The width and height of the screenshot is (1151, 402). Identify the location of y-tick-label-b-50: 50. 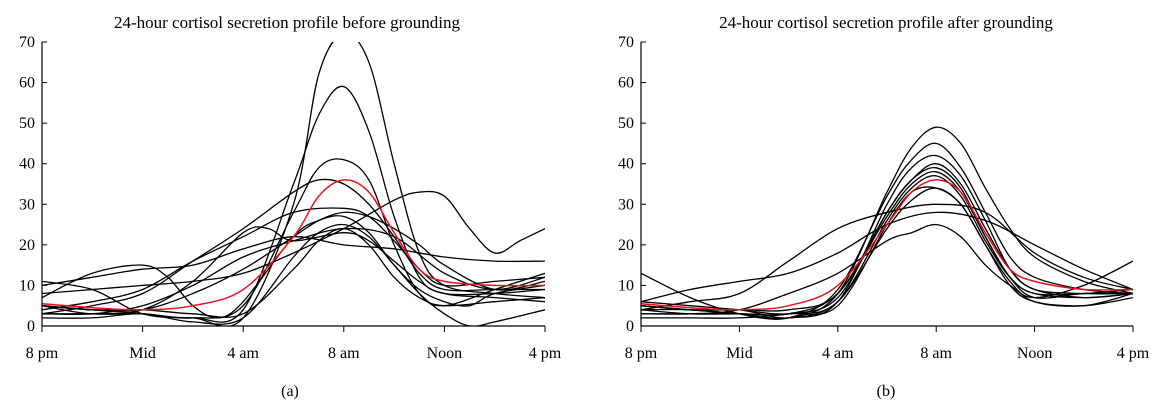
(626, 123).